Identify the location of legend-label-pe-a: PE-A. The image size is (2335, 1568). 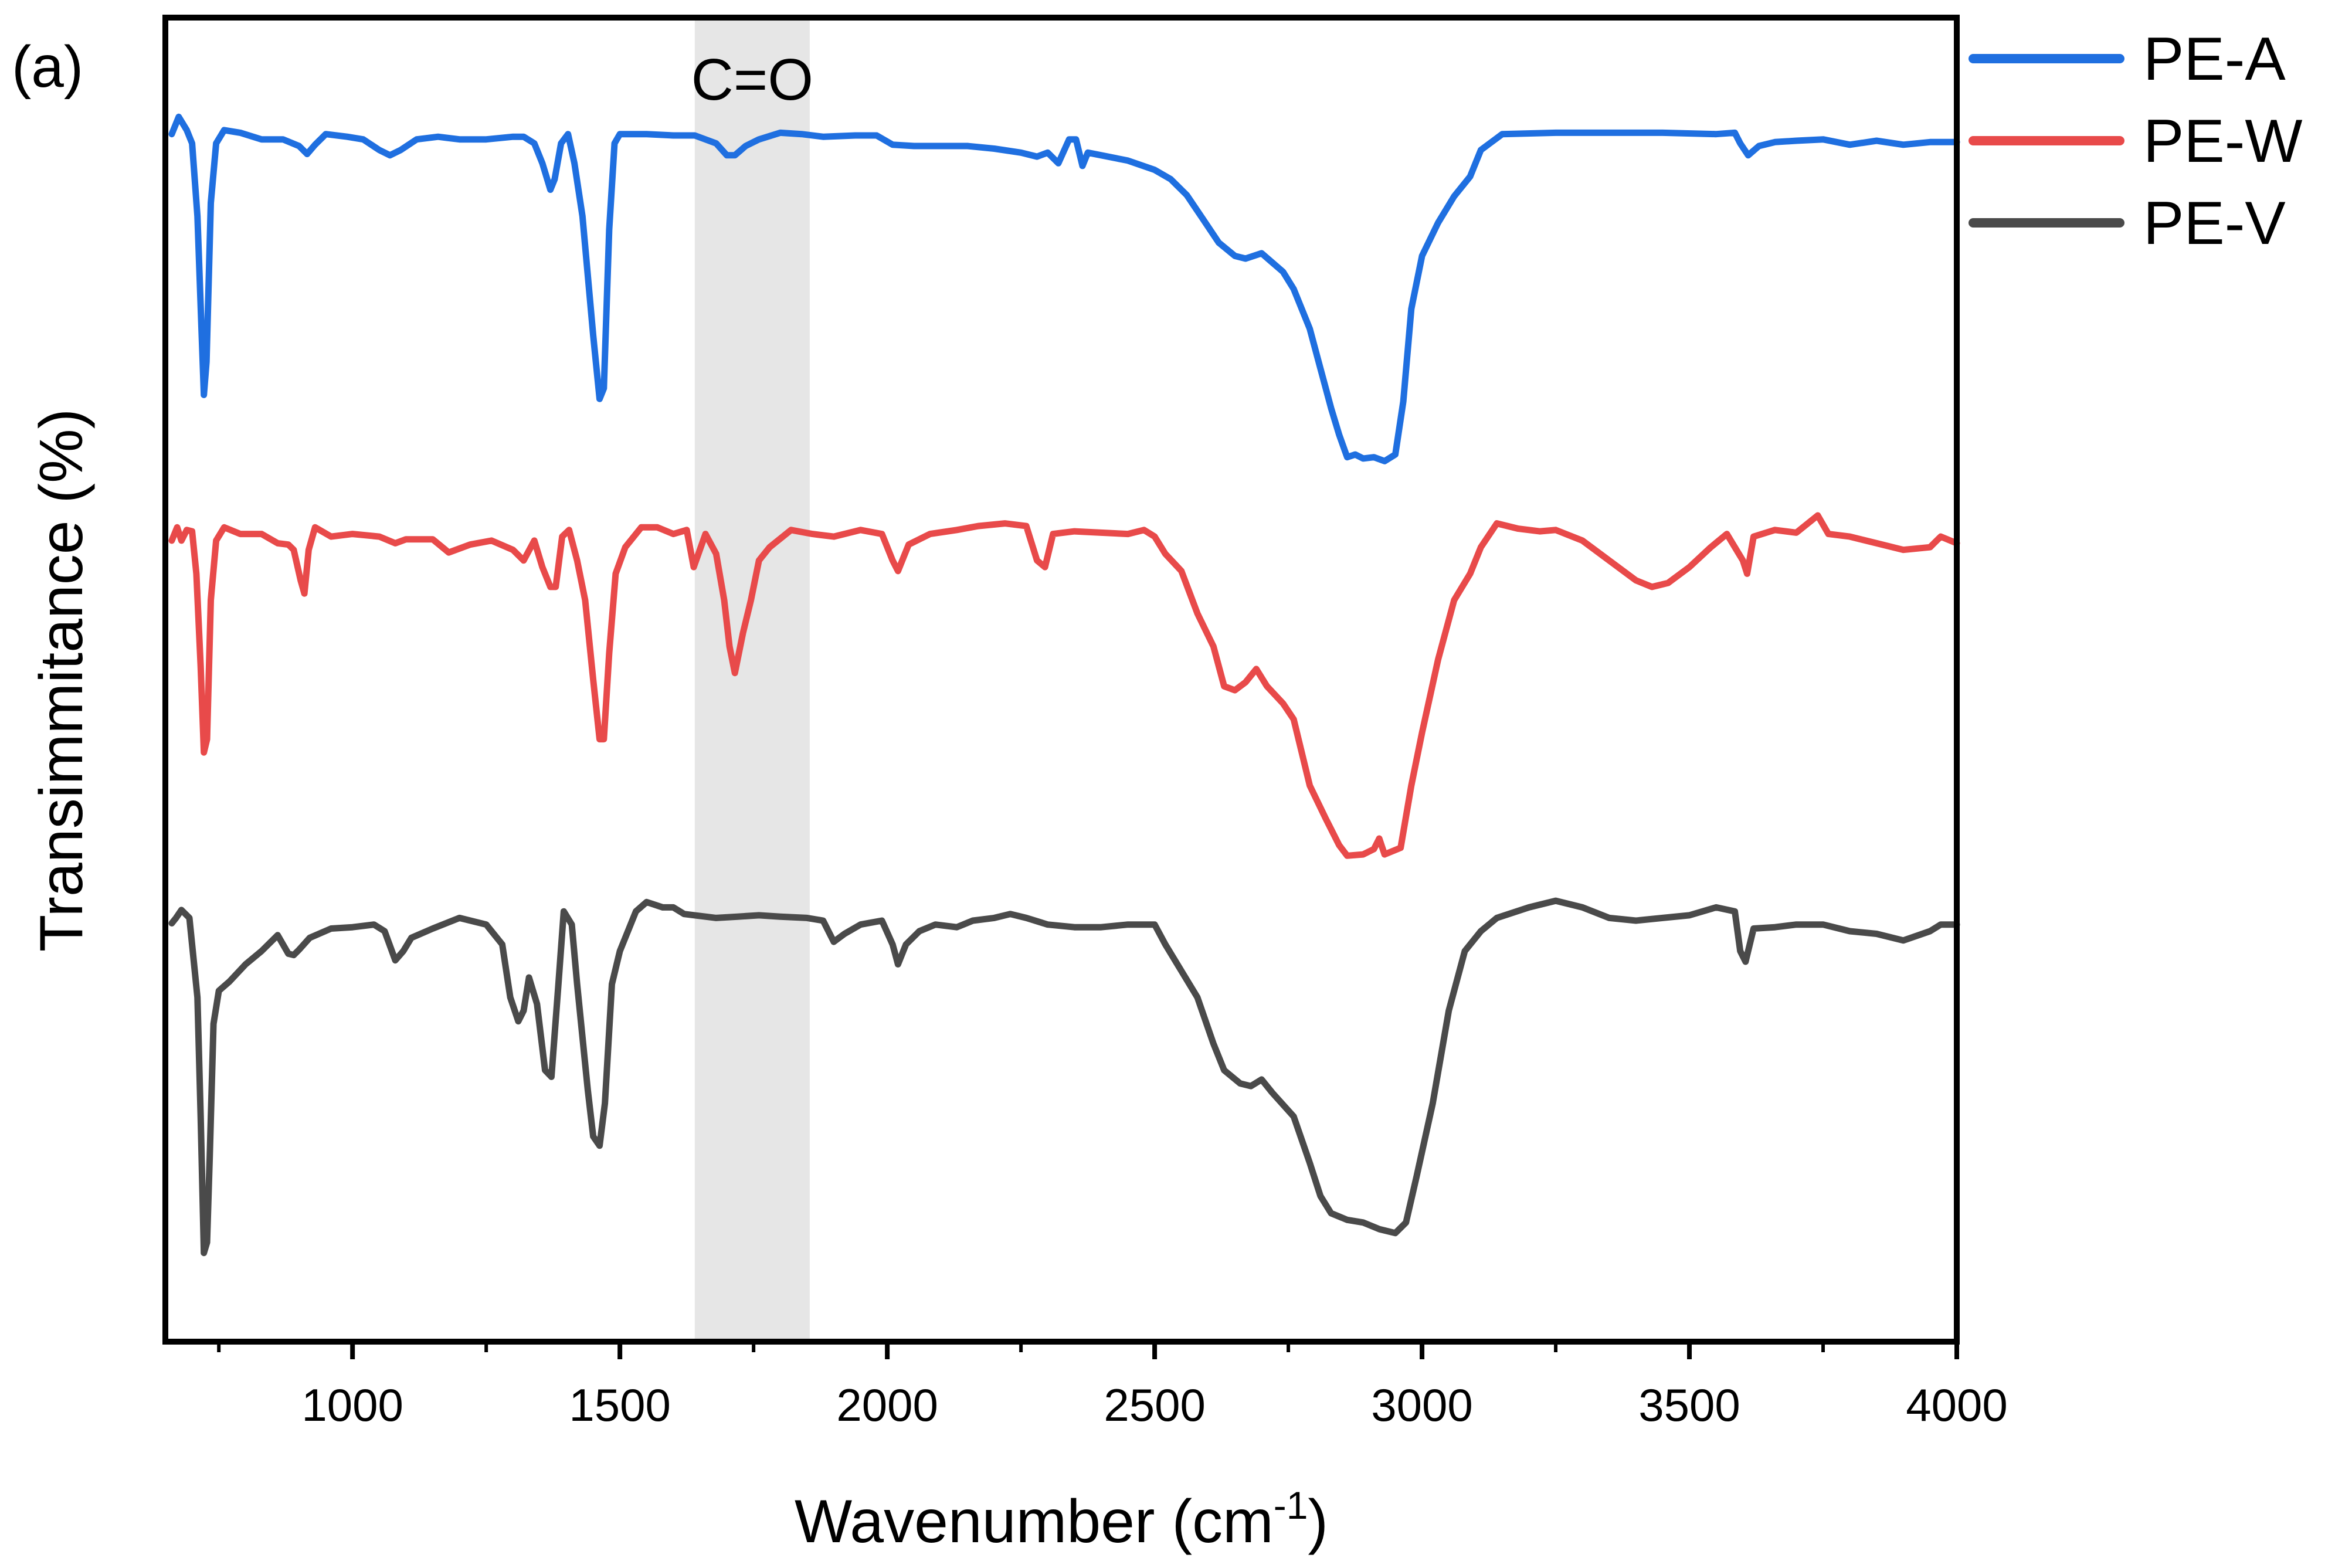
(2214, 59).